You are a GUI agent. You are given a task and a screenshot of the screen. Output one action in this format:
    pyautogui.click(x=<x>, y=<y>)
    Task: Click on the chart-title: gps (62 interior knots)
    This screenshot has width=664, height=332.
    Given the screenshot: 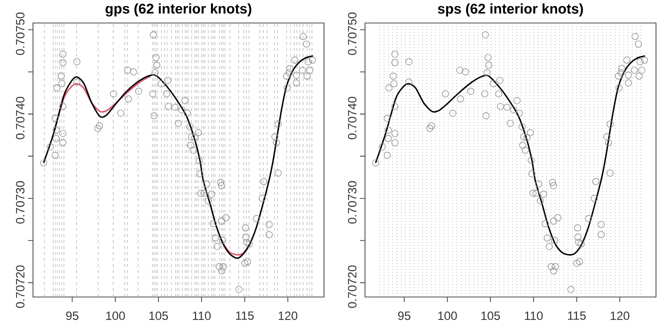 What is the action you would take?
    pyautogui.click(x=179, y=9)
    